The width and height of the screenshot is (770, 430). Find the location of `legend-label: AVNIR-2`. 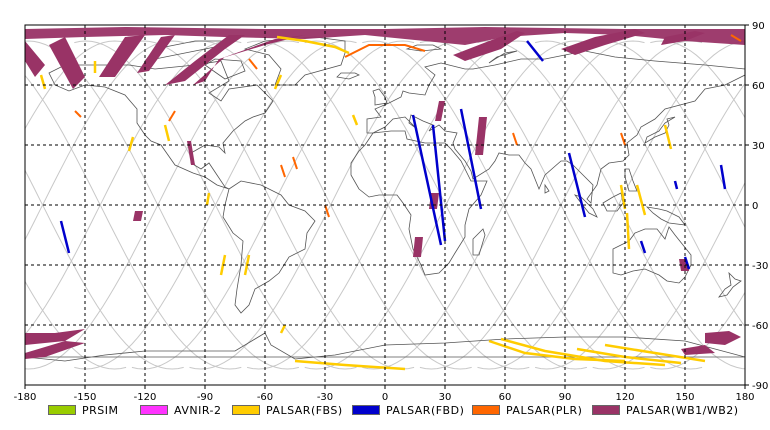

legend-label: AVNIR-2 is located at coordinates (198, 410).